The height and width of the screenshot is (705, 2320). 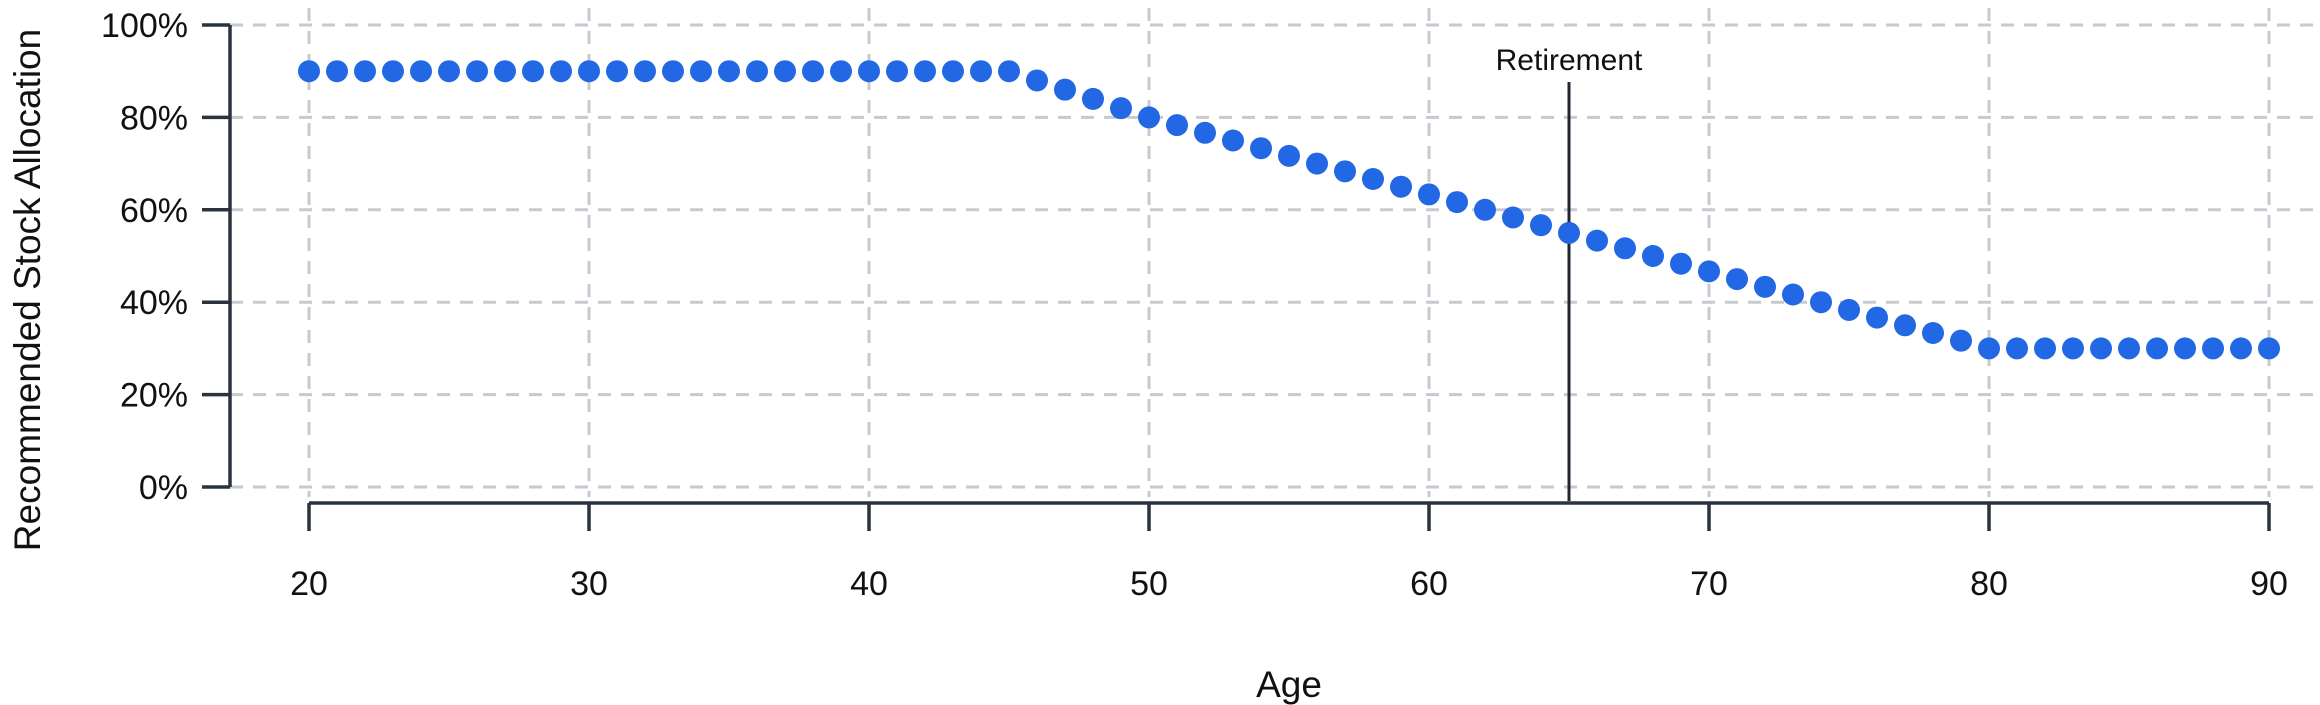 What do you see at coordinates (144, 257) in the screenshot?
I see `y-tick-labels: 0% 20% 40% 60% 80% 100%` at bounding box center [144, 257].